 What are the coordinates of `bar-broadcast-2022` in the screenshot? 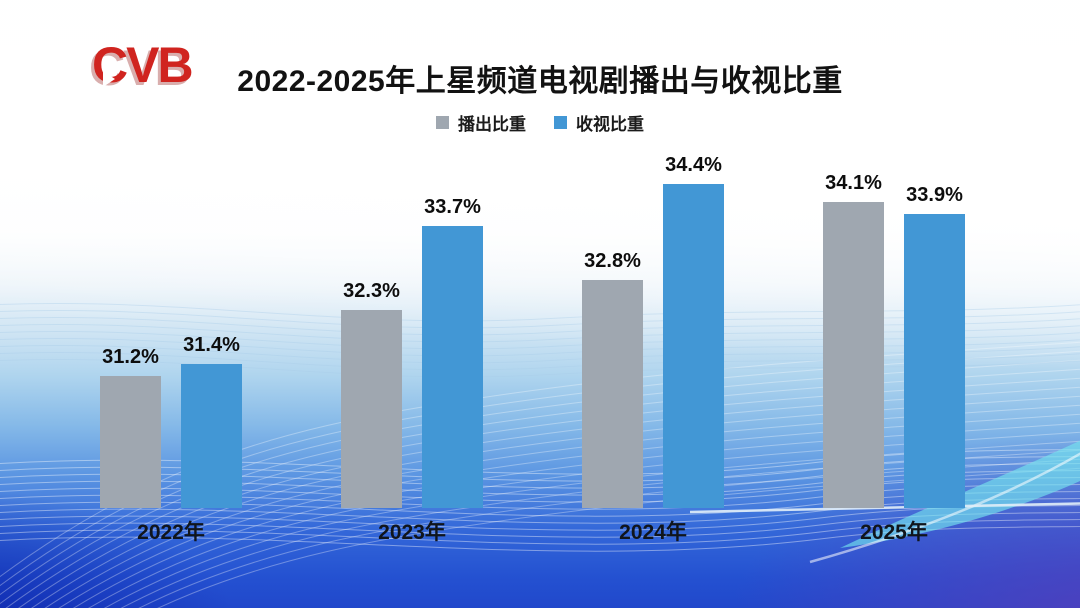 It's located at (130, 442).